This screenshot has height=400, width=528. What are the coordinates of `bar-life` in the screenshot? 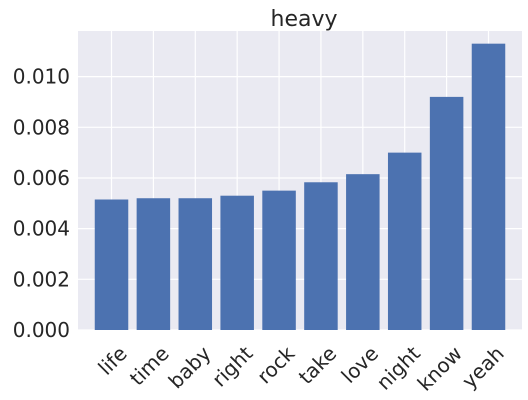 It's located at (111, 264).